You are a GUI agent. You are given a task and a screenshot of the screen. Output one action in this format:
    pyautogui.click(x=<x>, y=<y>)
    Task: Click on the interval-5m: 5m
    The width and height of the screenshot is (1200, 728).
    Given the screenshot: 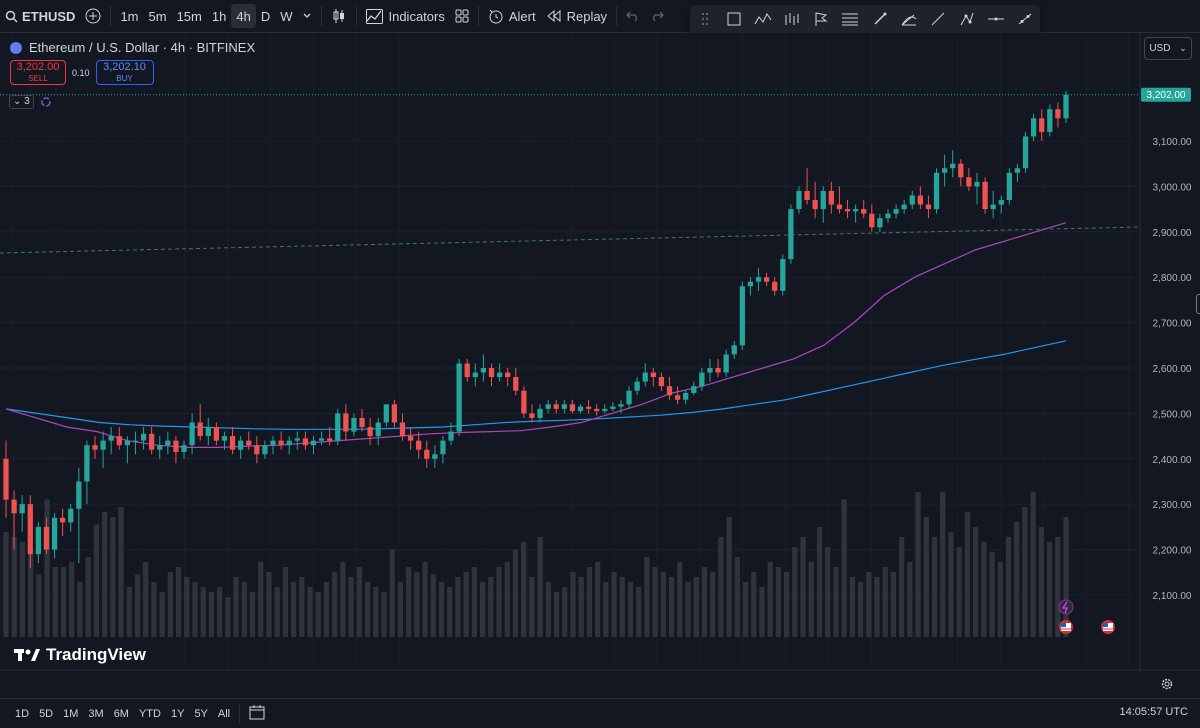 What is the action you would take?
    pyautogui.click(x=157, y=16)
    